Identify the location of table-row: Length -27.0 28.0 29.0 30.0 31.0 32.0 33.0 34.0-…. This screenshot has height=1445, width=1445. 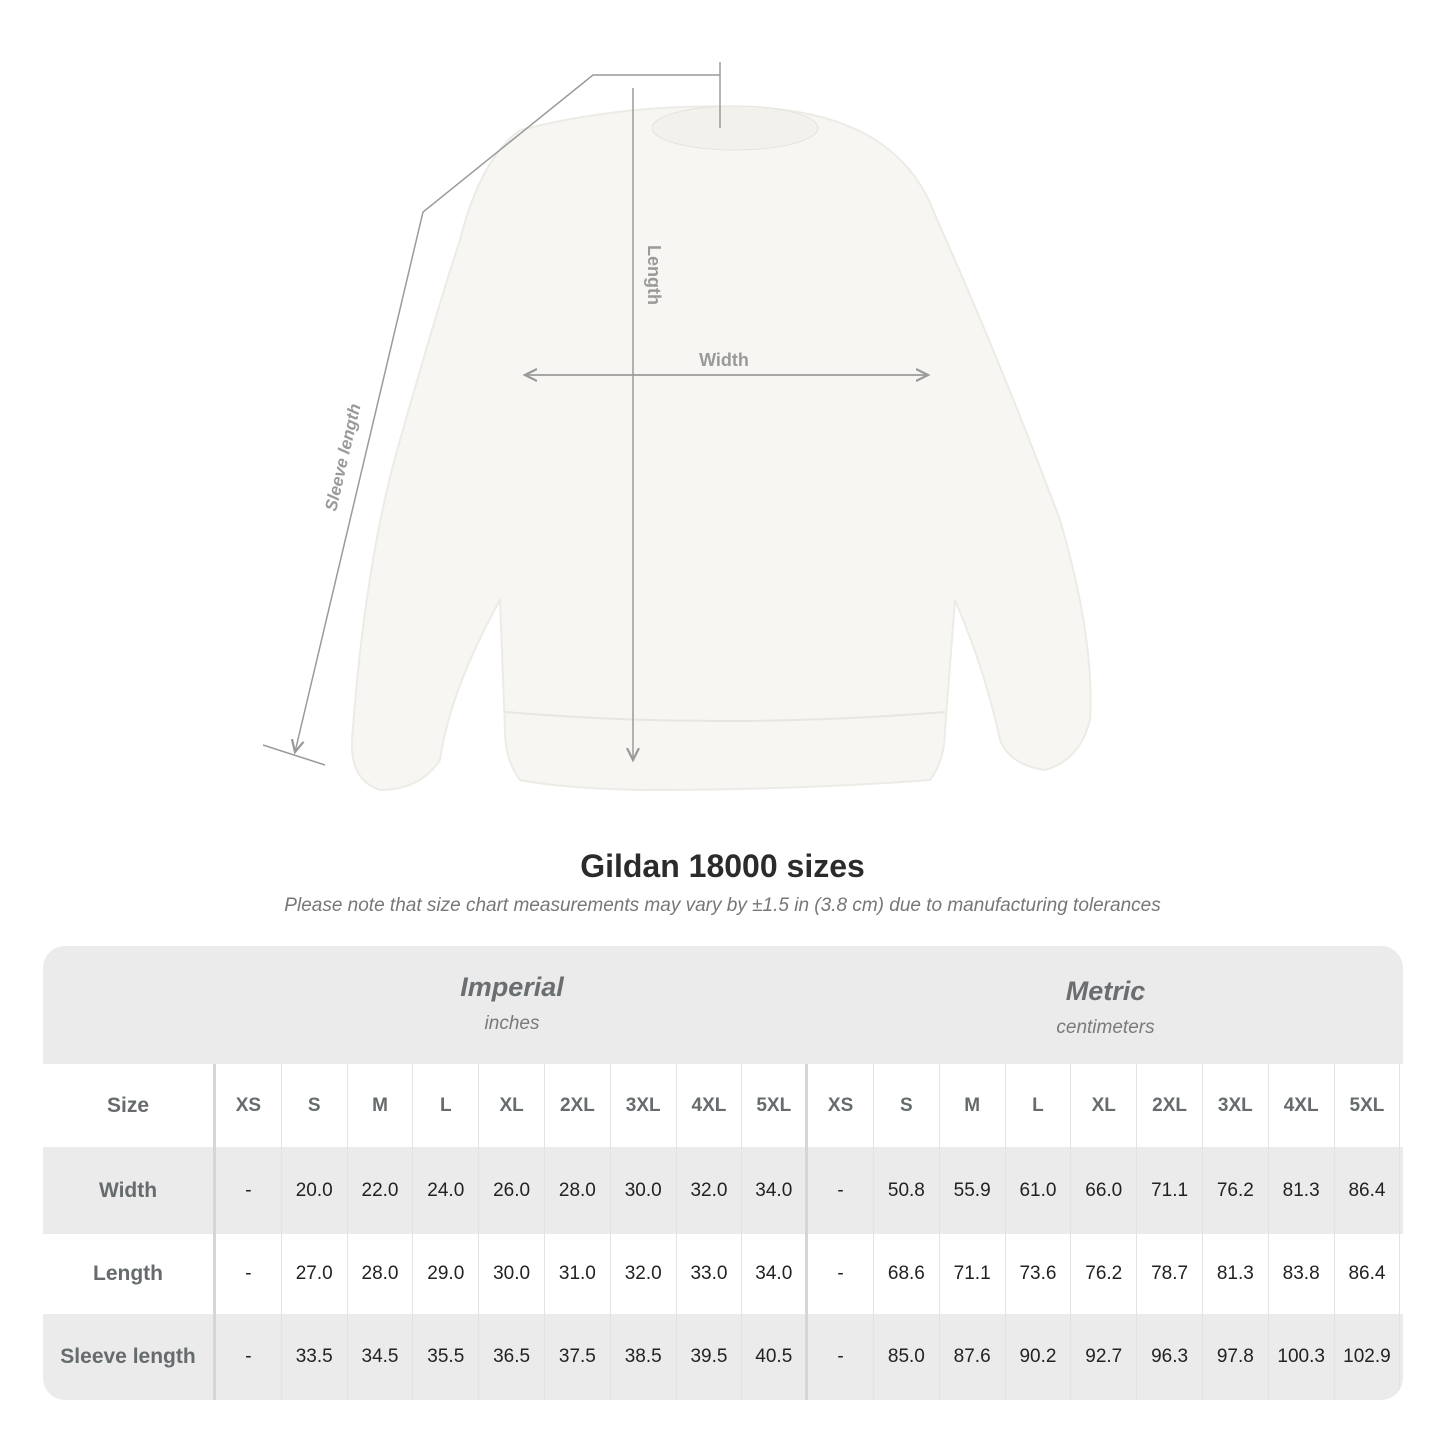
(723, 1274).